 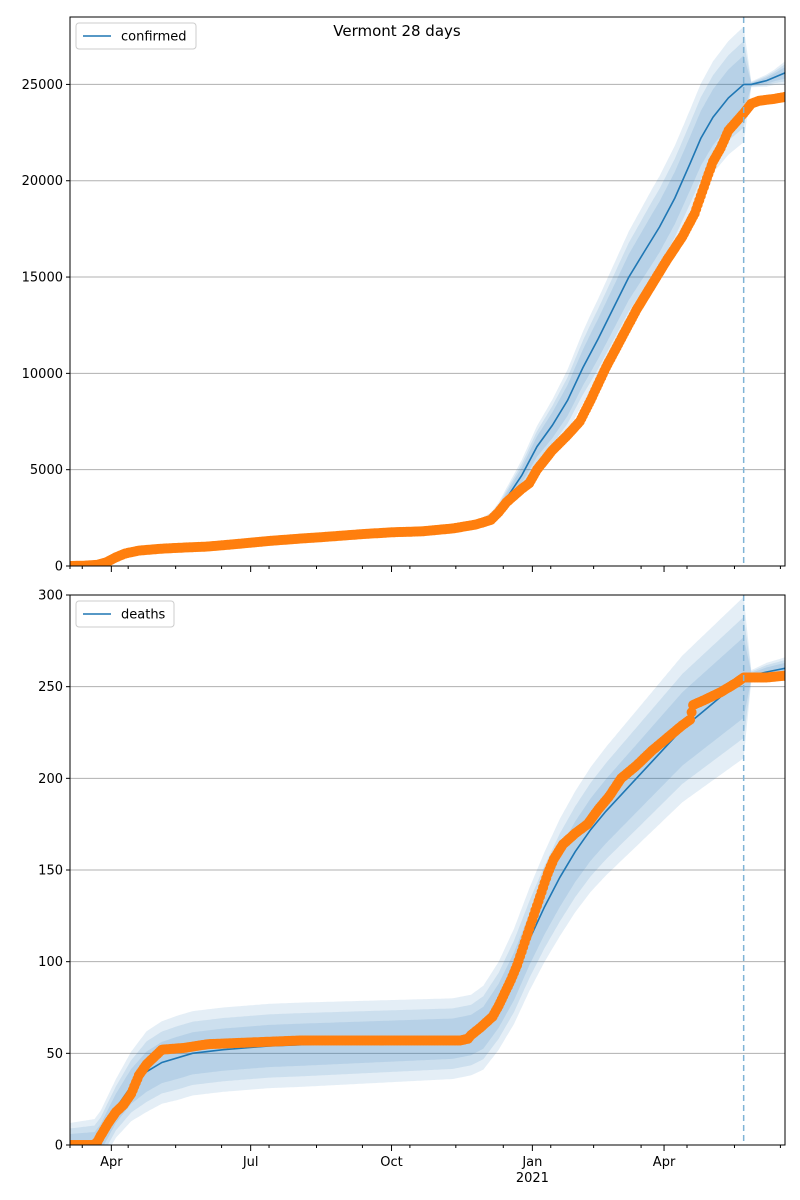 I want to click on confirmed-ytick-label: 15000, so click(x=42, y=278).